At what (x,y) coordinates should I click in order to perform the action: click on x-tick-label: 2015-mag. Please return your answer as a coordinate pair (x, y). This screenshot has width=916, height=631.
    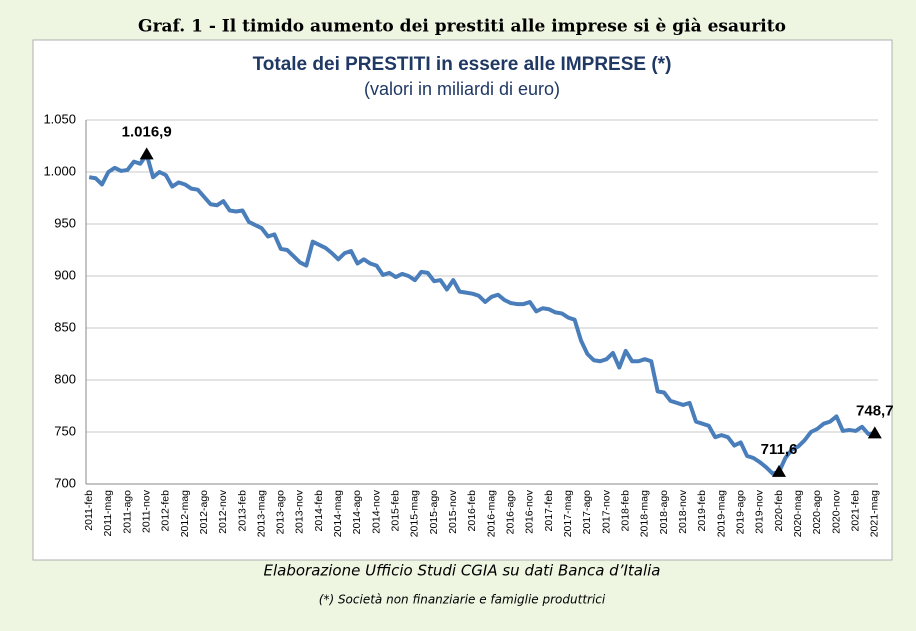
    Looking at the image, I should click on (415, 513).